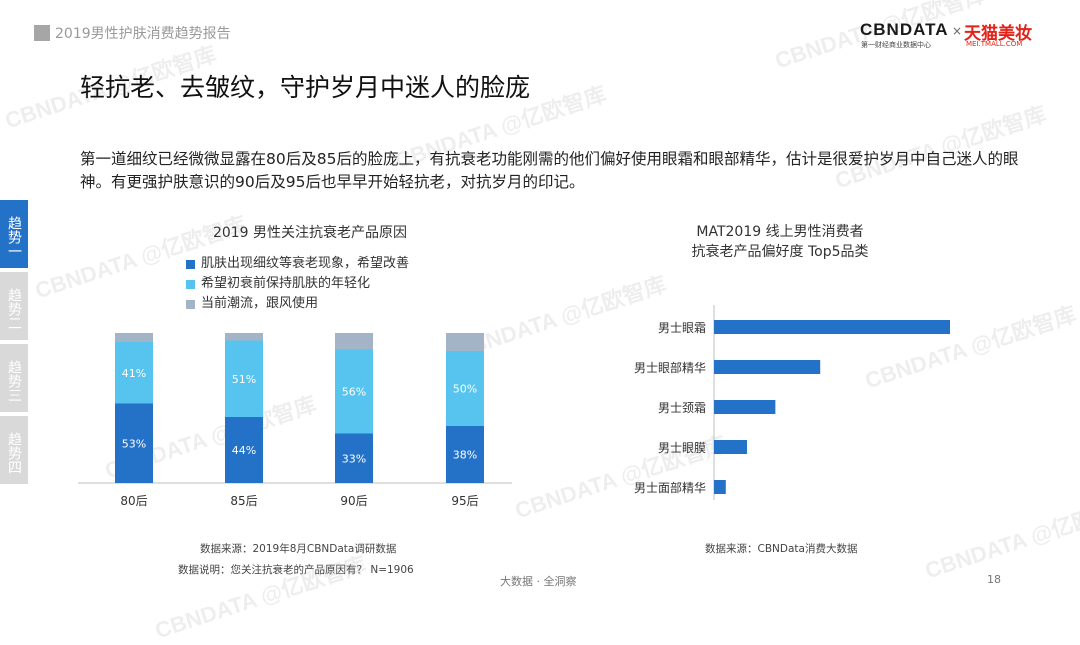 The width and height of the screenshot is (1080, 645). Describe the element at coordinates (670, 487) in the screenshot. I see `category-label: 男士面部精华` at that location.